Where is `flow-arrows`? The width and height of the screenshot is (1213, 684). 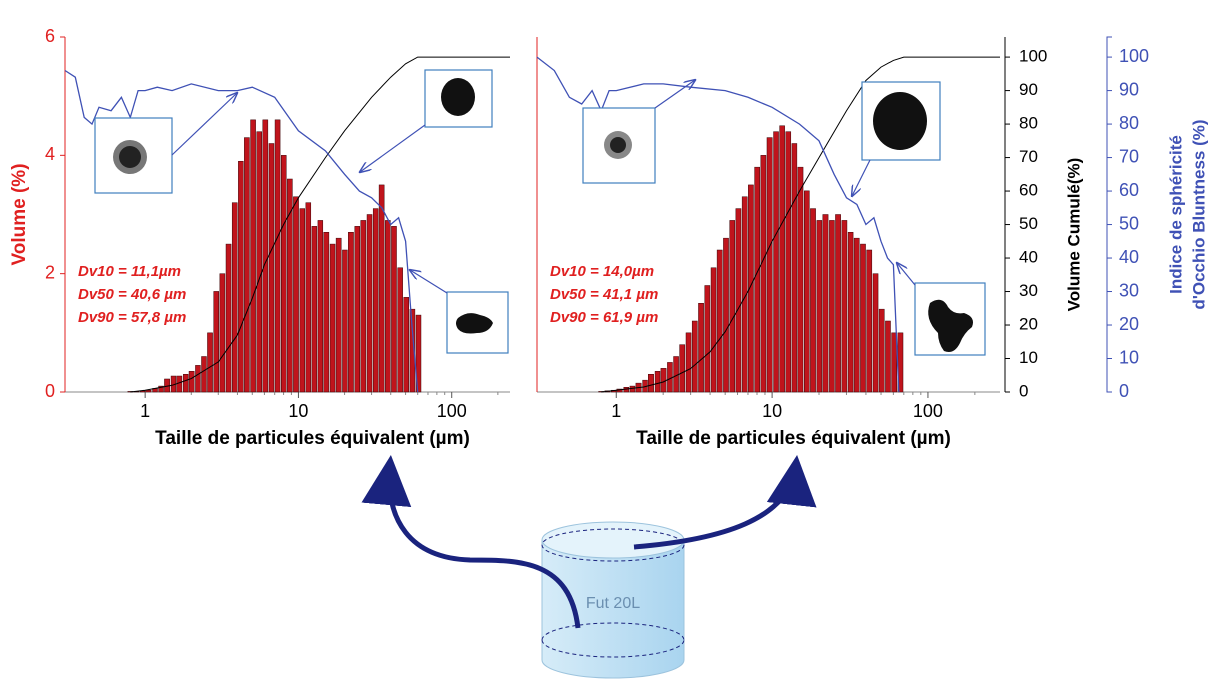
flow-arrows is located at coordinates (589, 542).